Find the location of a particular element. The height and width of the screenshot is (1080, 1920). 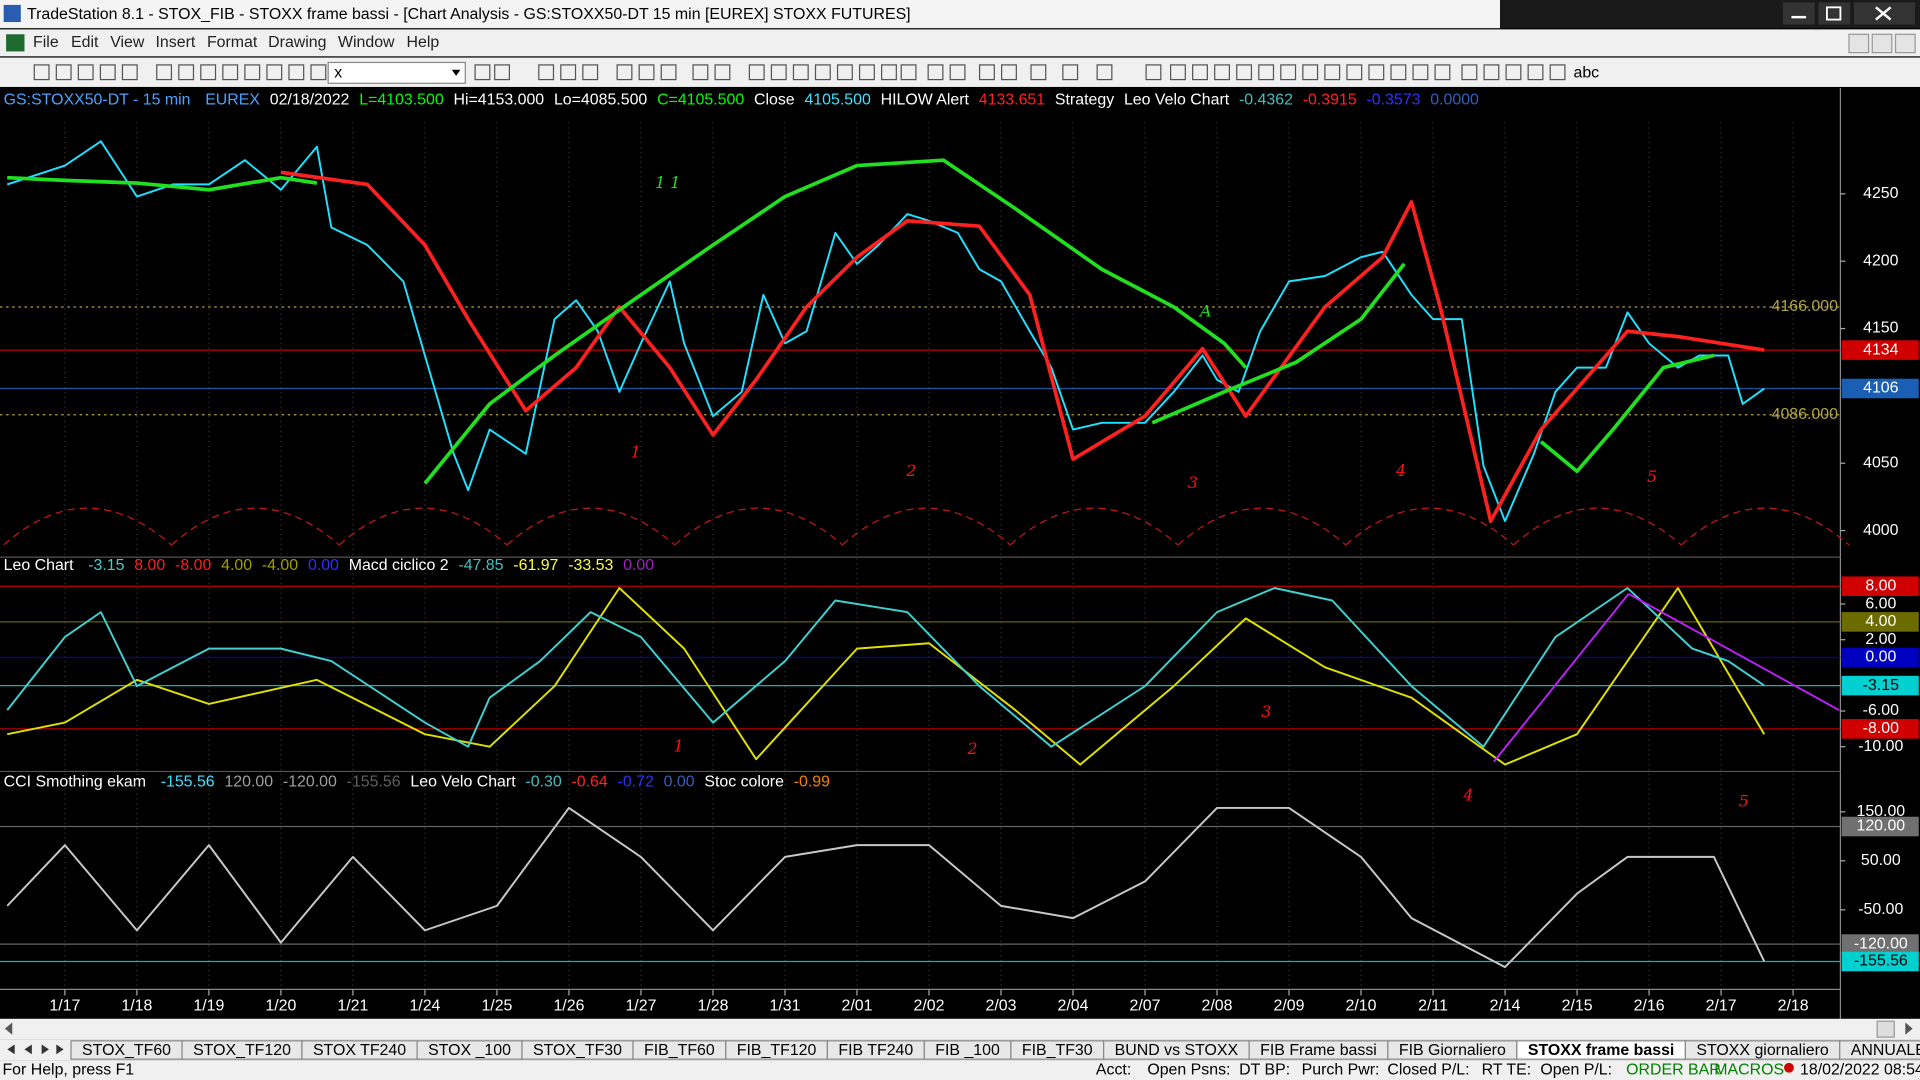

minimize-button is located at coordinates (1798, 13).